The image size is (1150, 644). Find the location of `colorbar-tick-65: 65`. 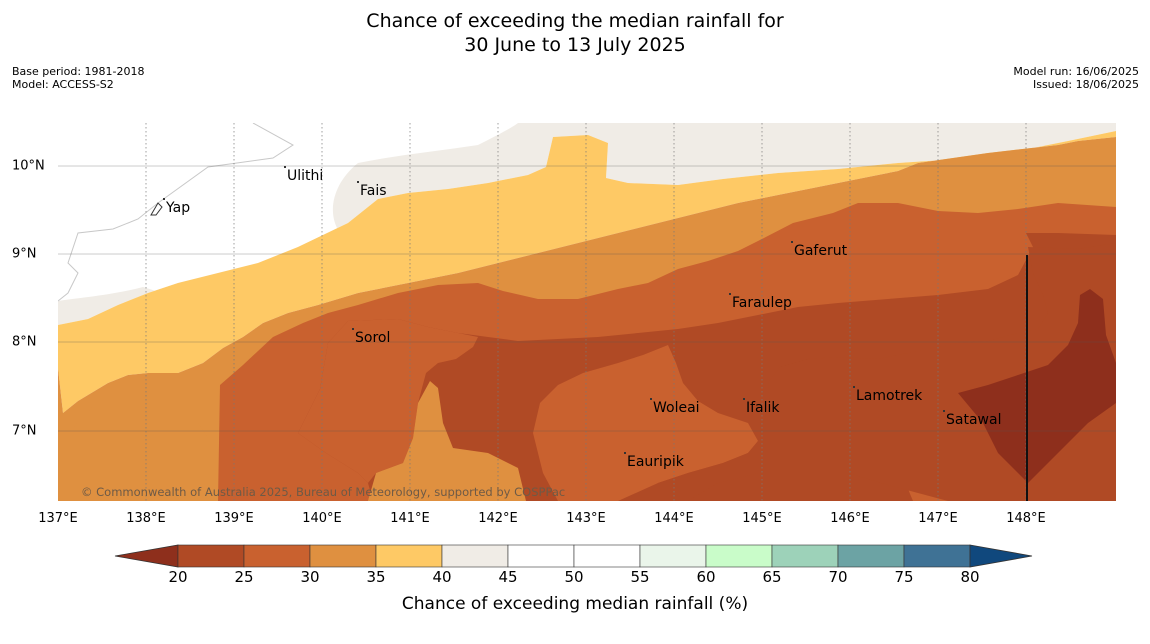

colorbar-tick-65: 65 is located at coordinates (772, 577).